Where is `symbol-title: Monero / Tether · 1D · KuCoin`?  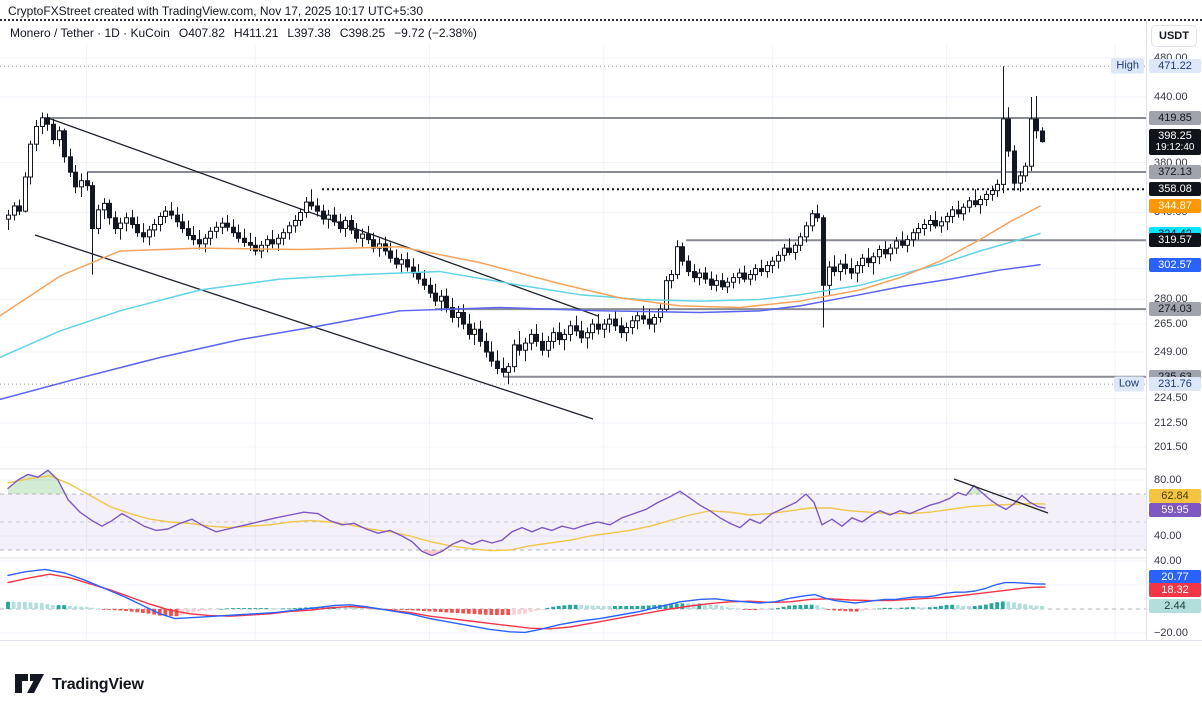
symbol-title: Monero / Tether · 1D · KuCoin is located at coordinates (90, 33).